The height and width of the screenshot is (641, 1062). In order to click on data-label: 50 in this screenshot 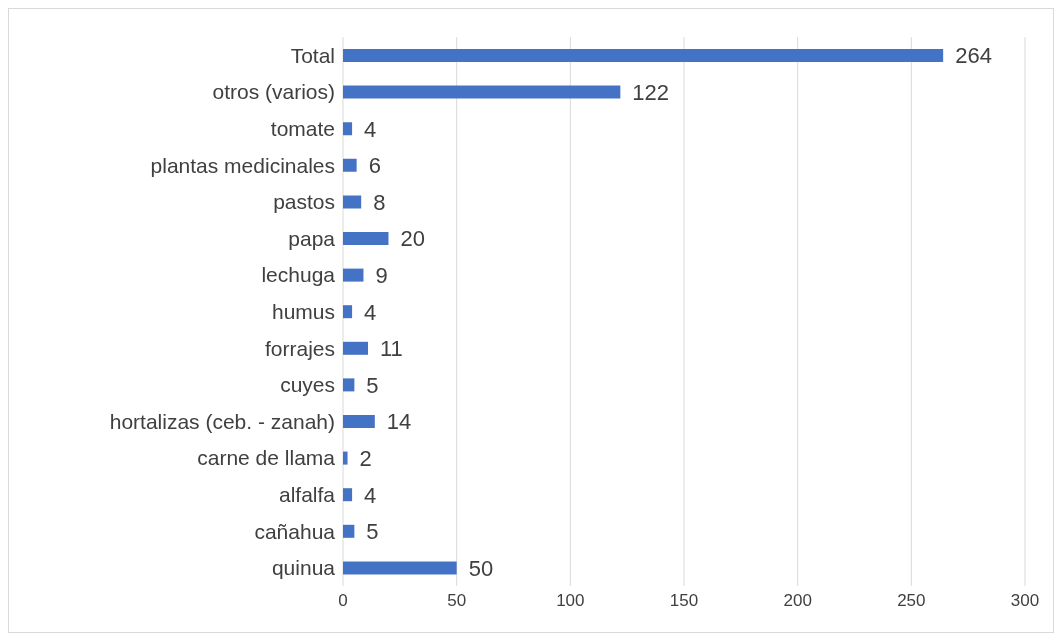, I will do `click(481, 568)`.